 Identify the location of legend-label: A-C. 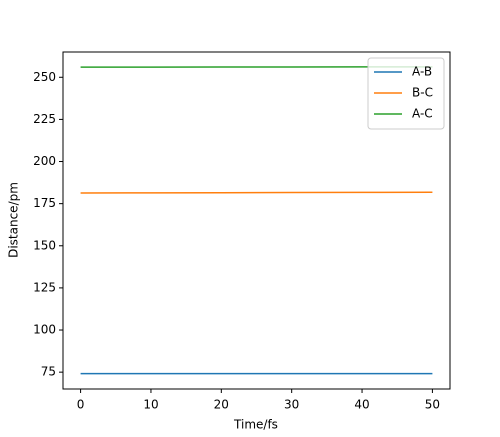
(422, 114).